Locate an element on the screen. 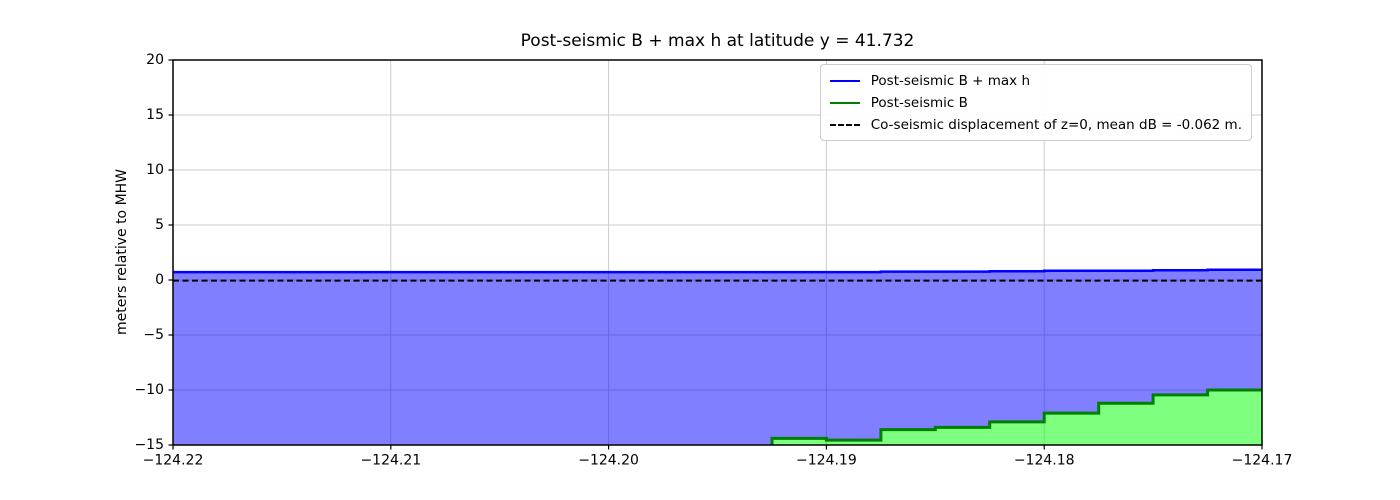 The image size is (1400, 500). series-line-post-seismic-b is located at coordinates (1016, 416).